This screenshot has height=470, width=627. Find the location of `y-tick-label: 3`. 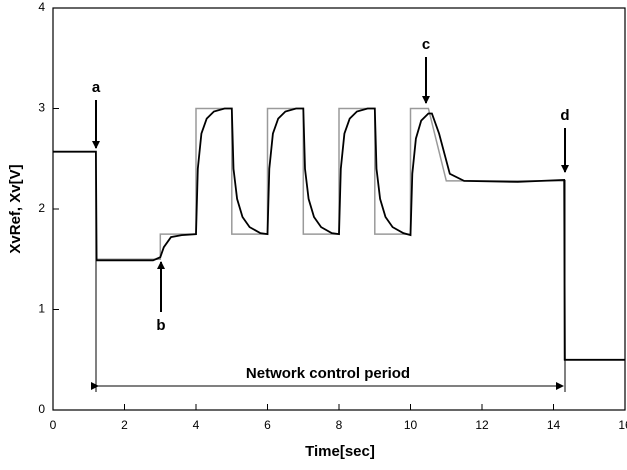

y-tick-label: 3 is located at coordinates (41, 108).